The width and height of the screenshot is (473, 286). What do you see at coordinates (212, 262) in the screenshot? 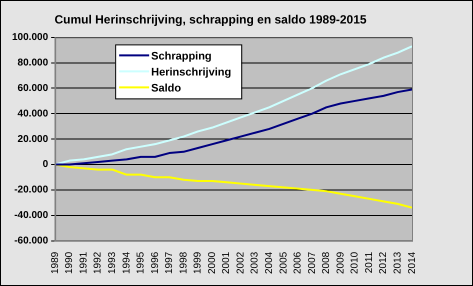
I see `x-tick-label: 2000` at bounding box center [212, 262].